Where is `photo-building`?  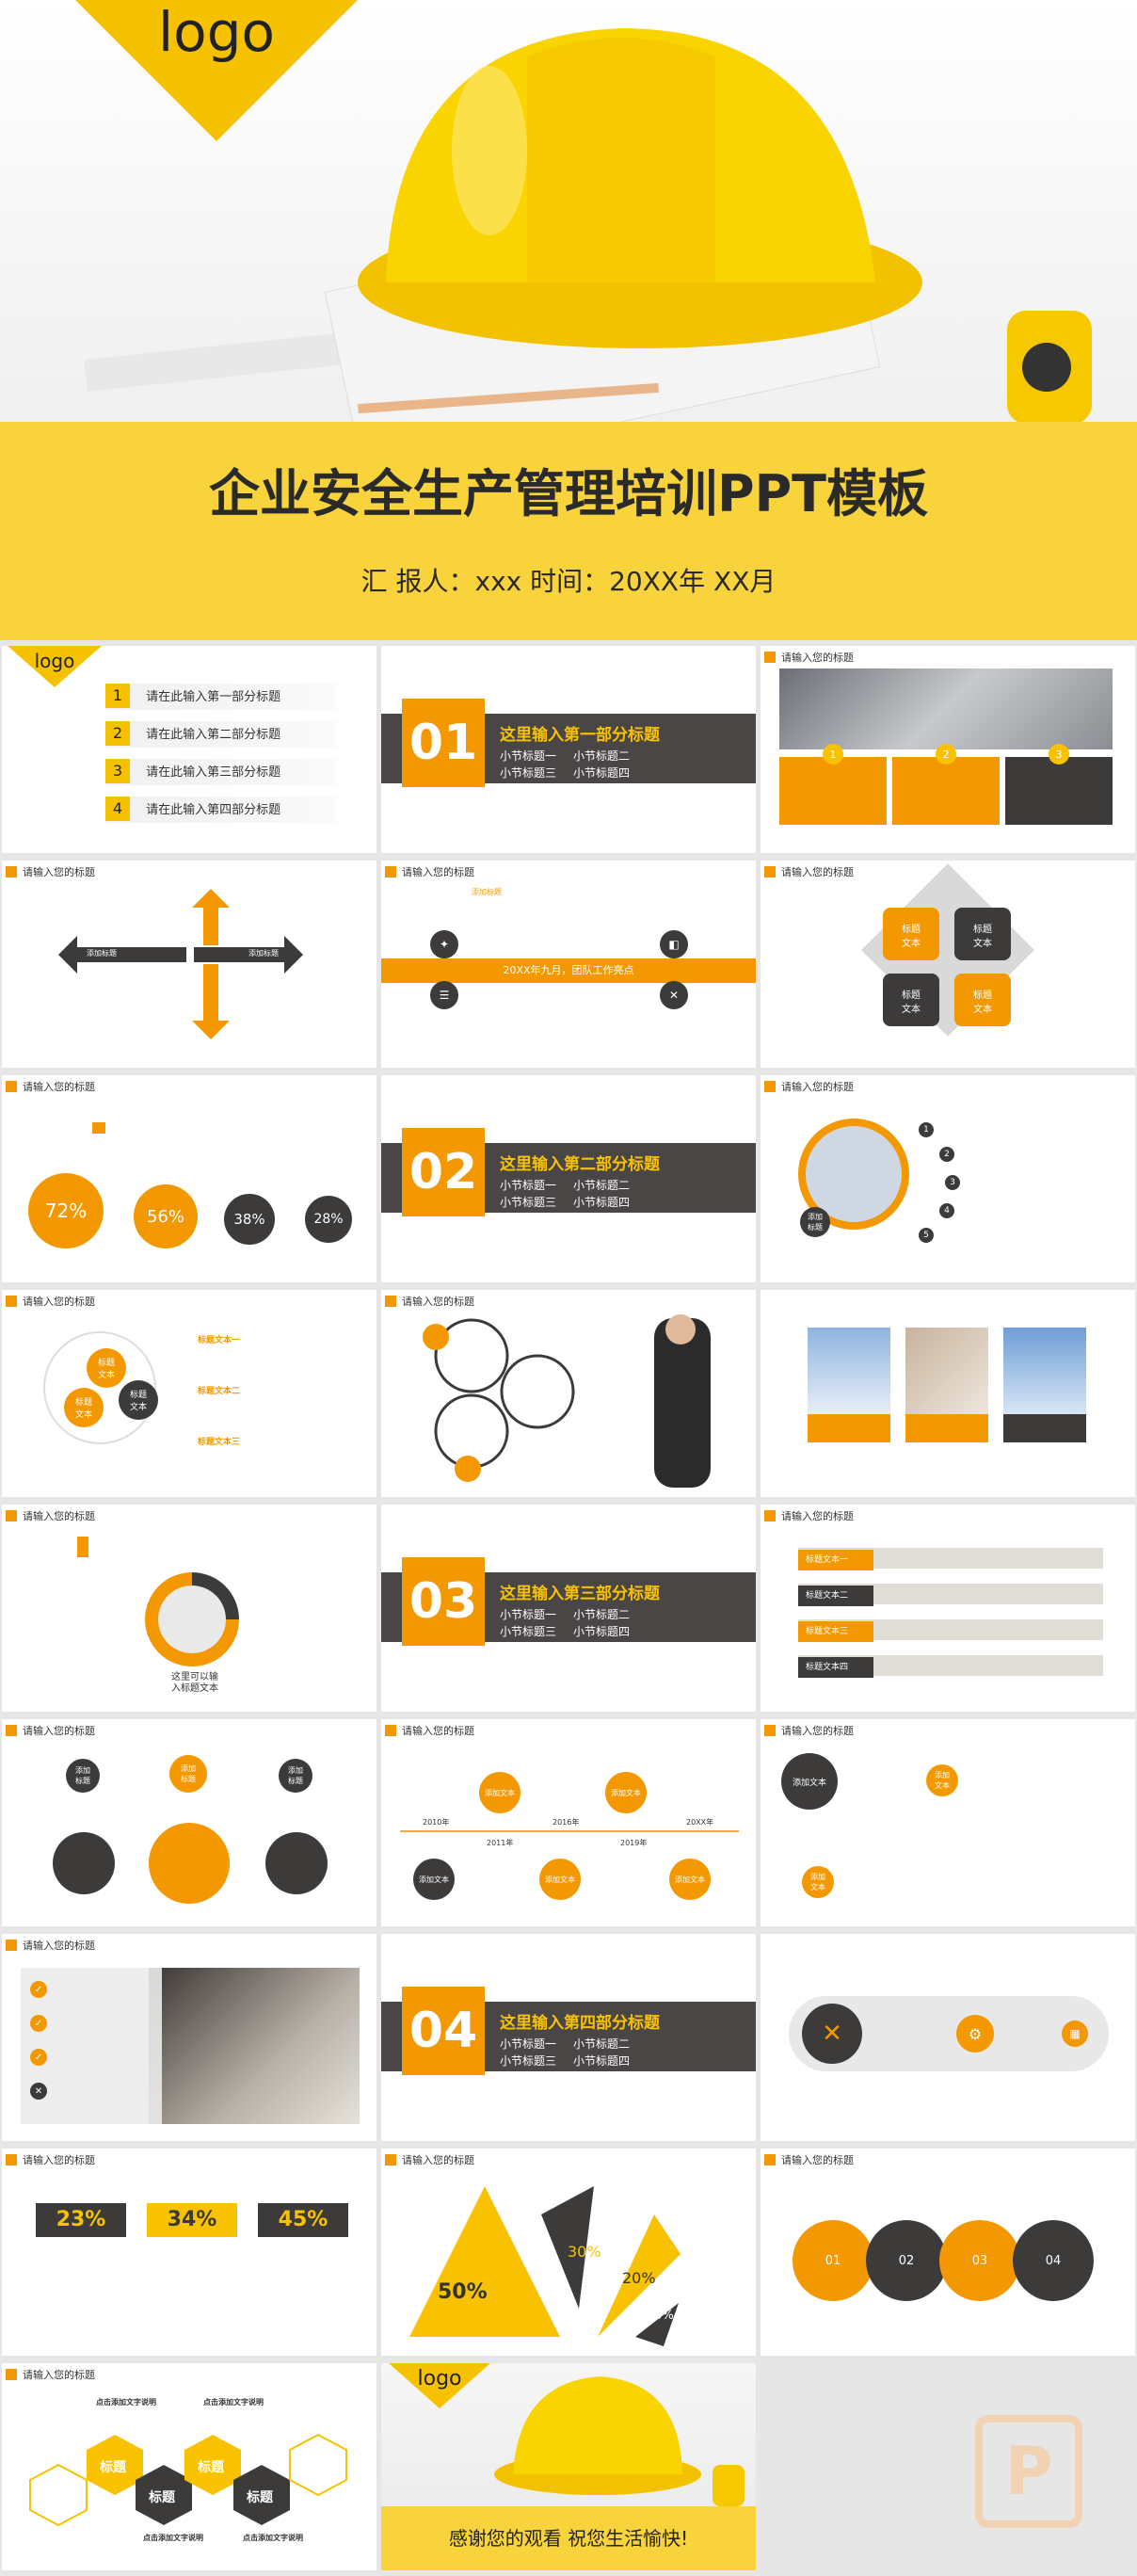
photo-building is located at coordinates (1044, 1371).